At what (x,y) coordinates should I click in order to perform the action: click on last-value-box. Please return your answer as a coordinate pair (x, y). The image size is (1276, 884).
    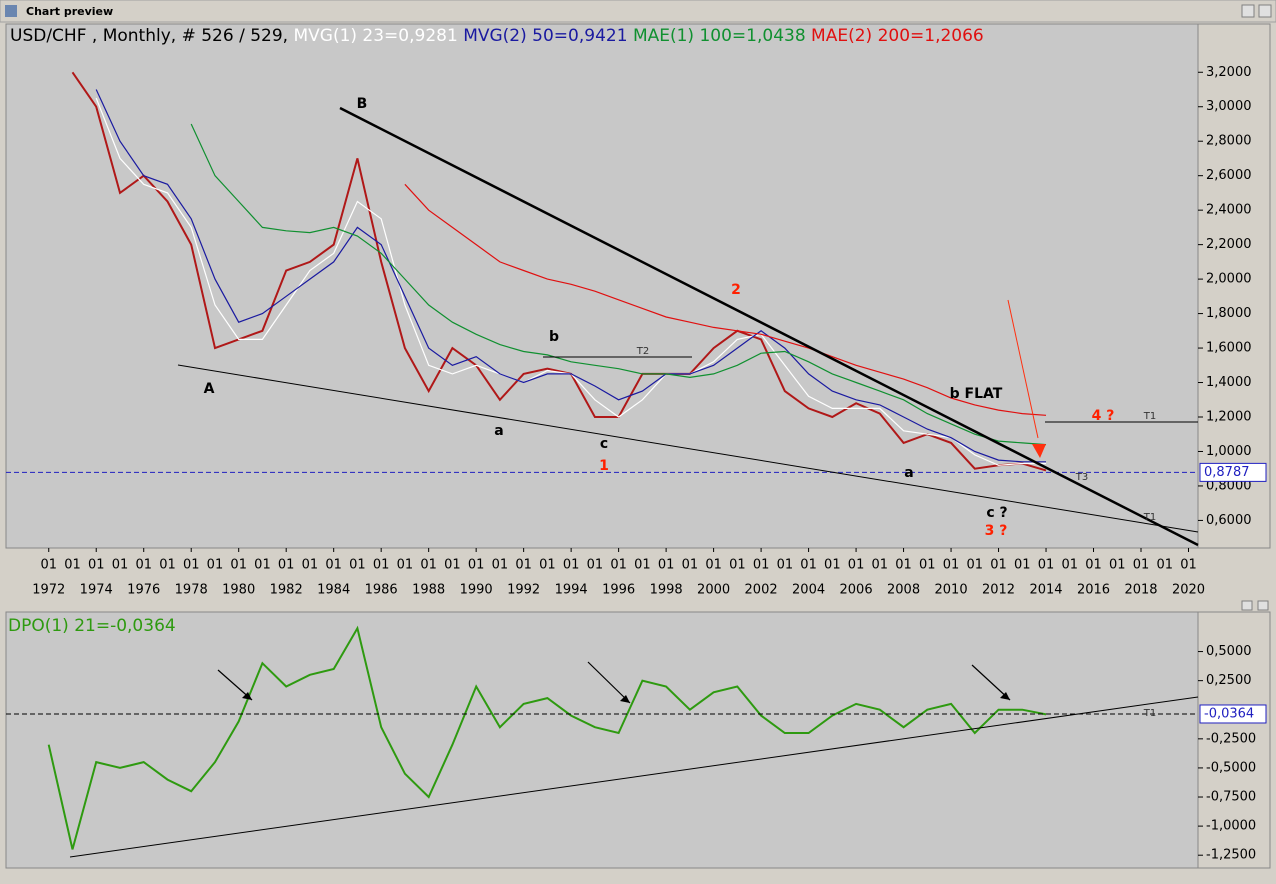
    Looking at the image, I should click on (1233, 472).